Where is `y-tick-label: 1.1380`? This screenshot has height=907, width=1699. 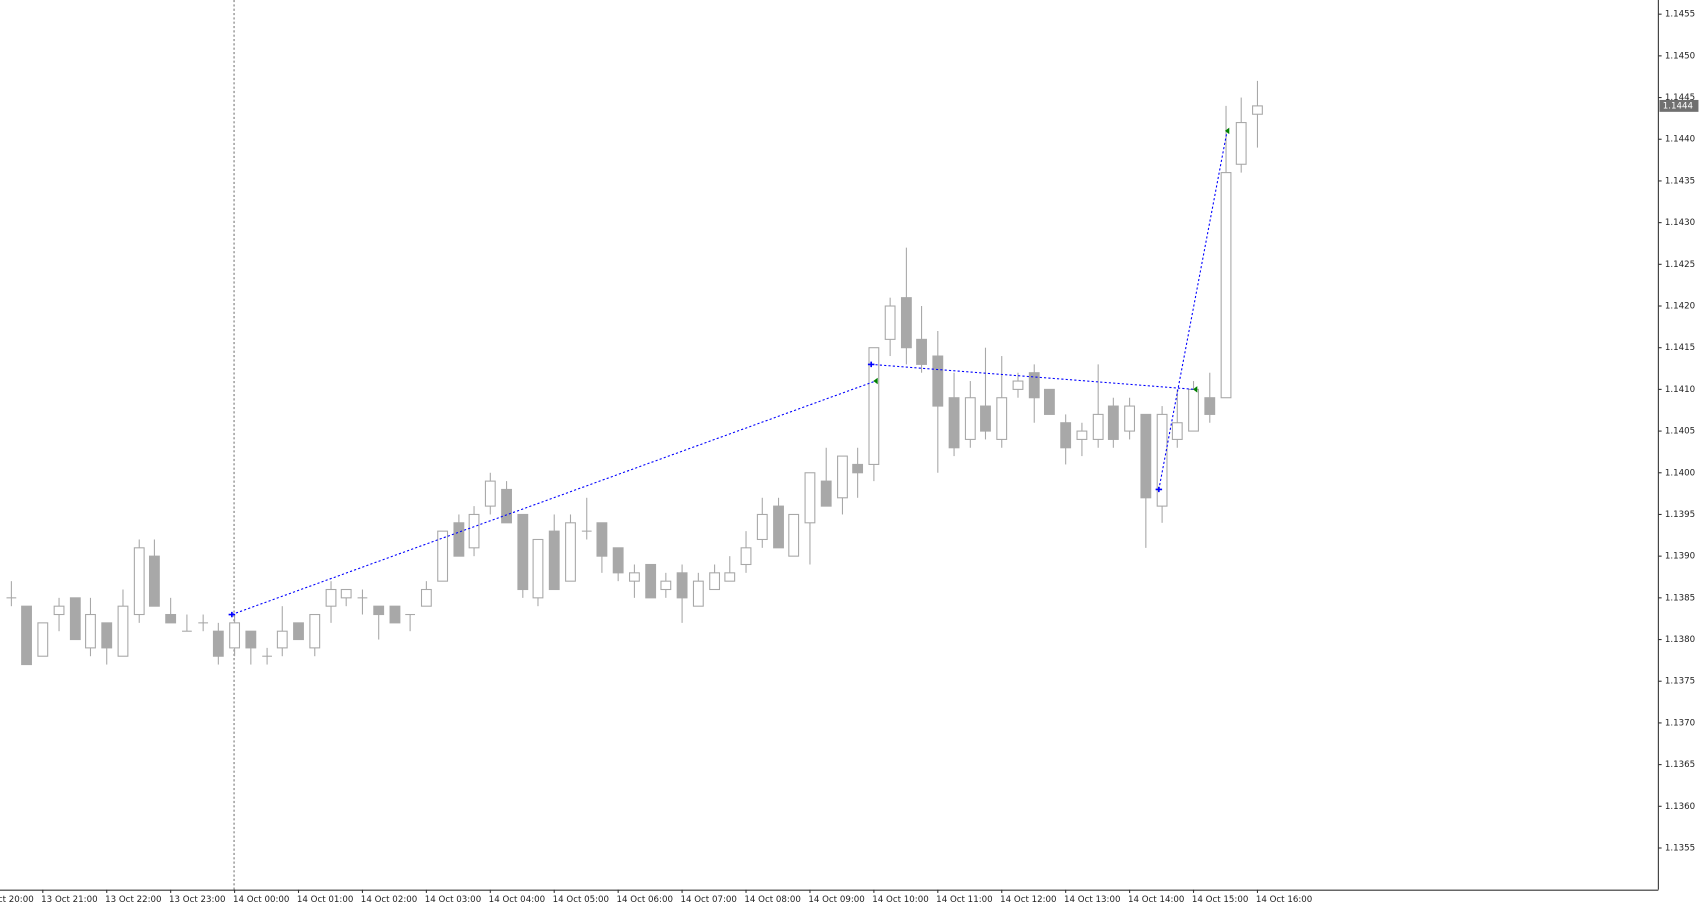 y-tick-label: 1.1380 is located at coordinates (1680, 640).